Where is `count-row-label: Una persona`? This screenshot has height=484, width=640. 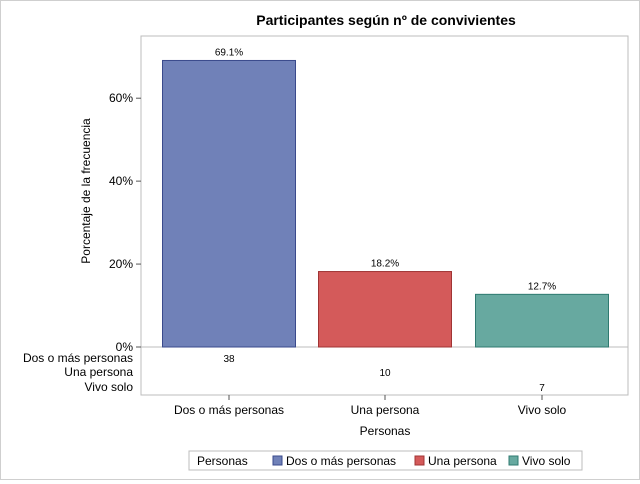 count-row-label: Una persona is located at coordinates (98, 372).